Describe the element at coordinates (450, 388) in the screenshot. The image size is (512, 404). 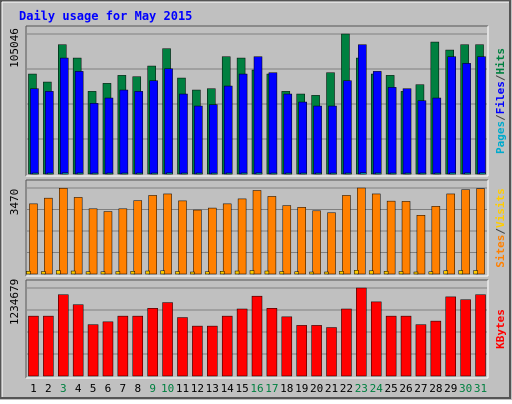
I see `x-tick-label: 29` at that location.